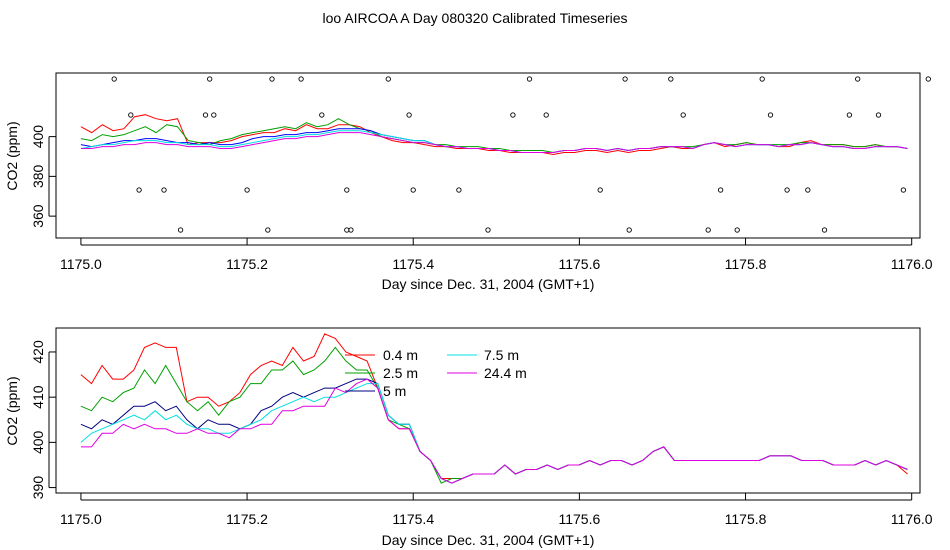  What do you see at coordinates (496, 510) in the screenshot?
I see `bottom-x-axis: 1175.0 1175.2 1175.4 1175.6 1175.8 1176.0` at bounding box center [496, 510].